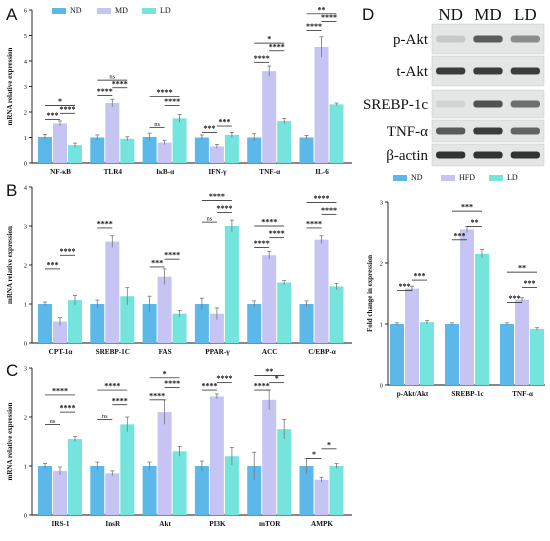 This screenshot has height=541, width=550. Describe the element at coordinates (413, 394) in the screenshot. I see `category-label: p-Akt/Akt` at that location.